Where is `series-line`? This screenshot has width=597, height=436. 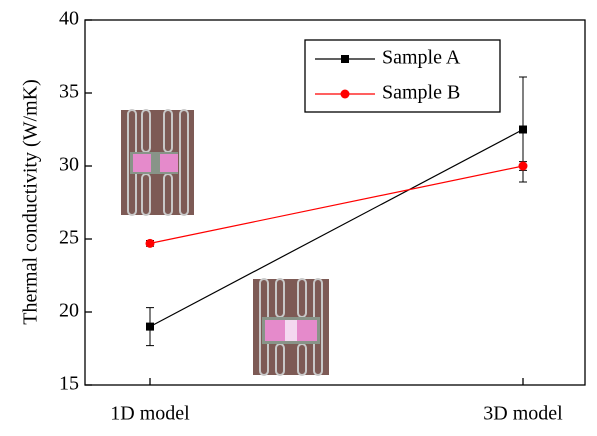 series-line is located at coordinates (336, 204).